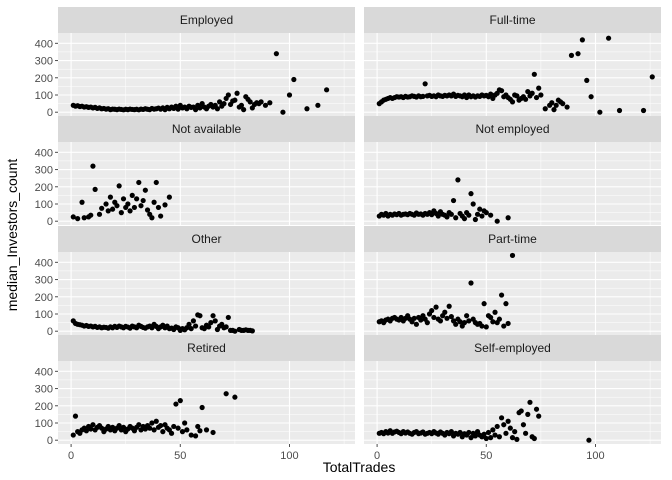  I want to click on x-tick-label: 50, so click(486, 456).